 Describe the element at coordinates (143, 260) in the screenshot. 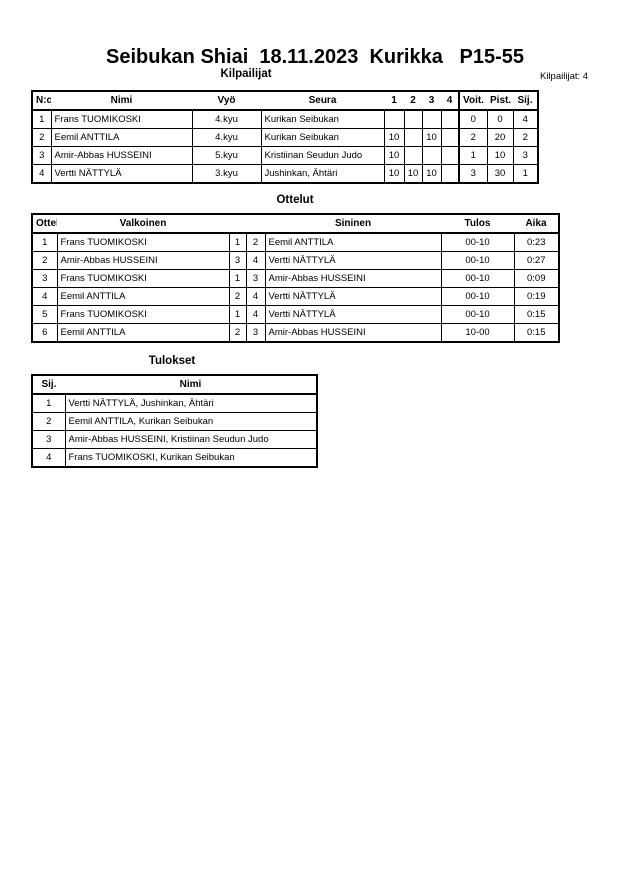

I see `match-white: Amir-Abbas HUSSEINI` at that location.